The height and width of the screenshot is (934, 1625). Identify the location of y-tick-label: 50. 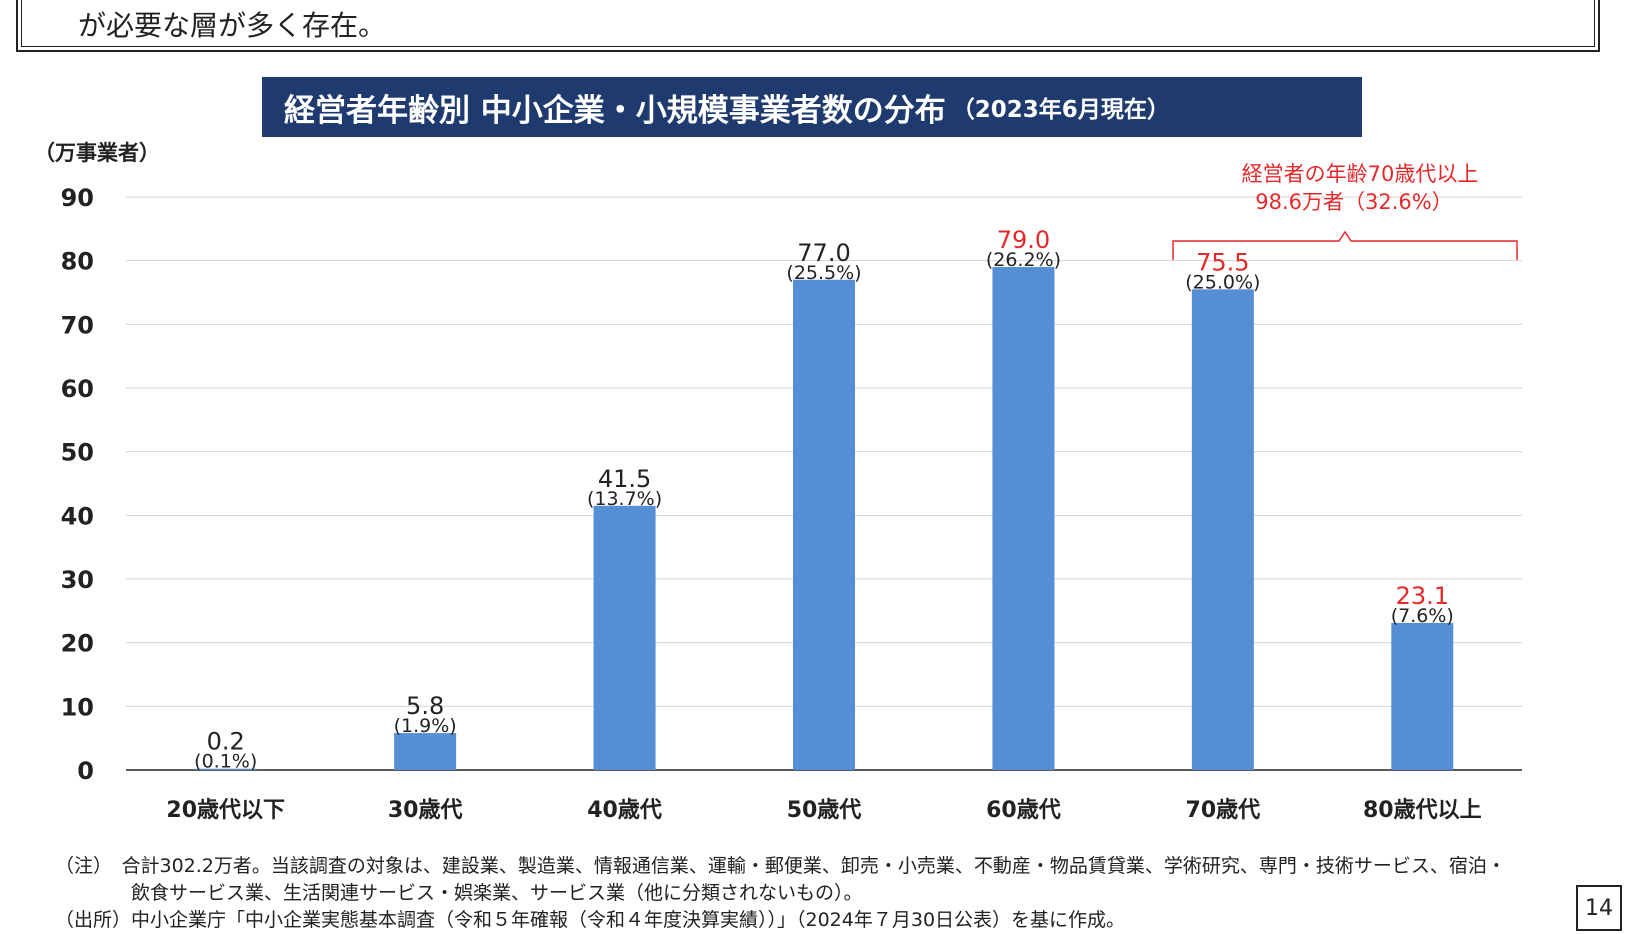
(77, 453).